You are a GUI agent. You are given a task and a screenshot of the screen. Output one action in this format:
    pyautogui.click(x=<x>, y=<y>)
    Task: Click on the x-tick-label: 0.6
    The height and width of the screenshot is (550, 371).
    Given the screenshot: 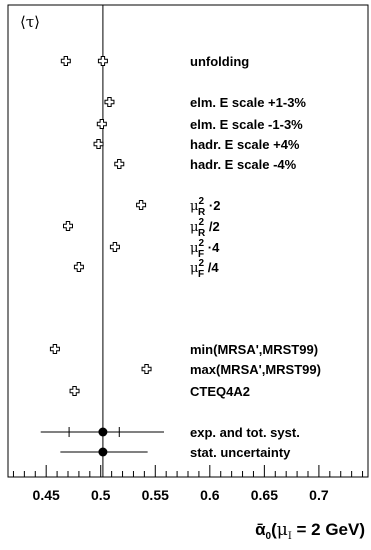 What is the action you would take?
    pyautogui.click(x=210, y=495)
    